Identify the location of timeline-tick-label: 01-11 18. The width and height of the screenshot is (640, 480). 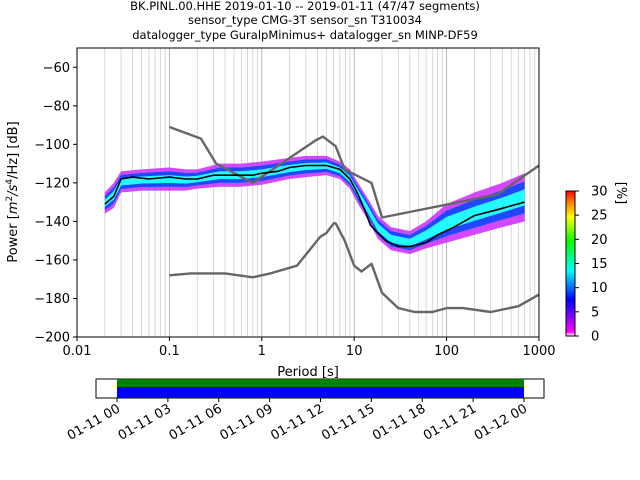
(399, 422).